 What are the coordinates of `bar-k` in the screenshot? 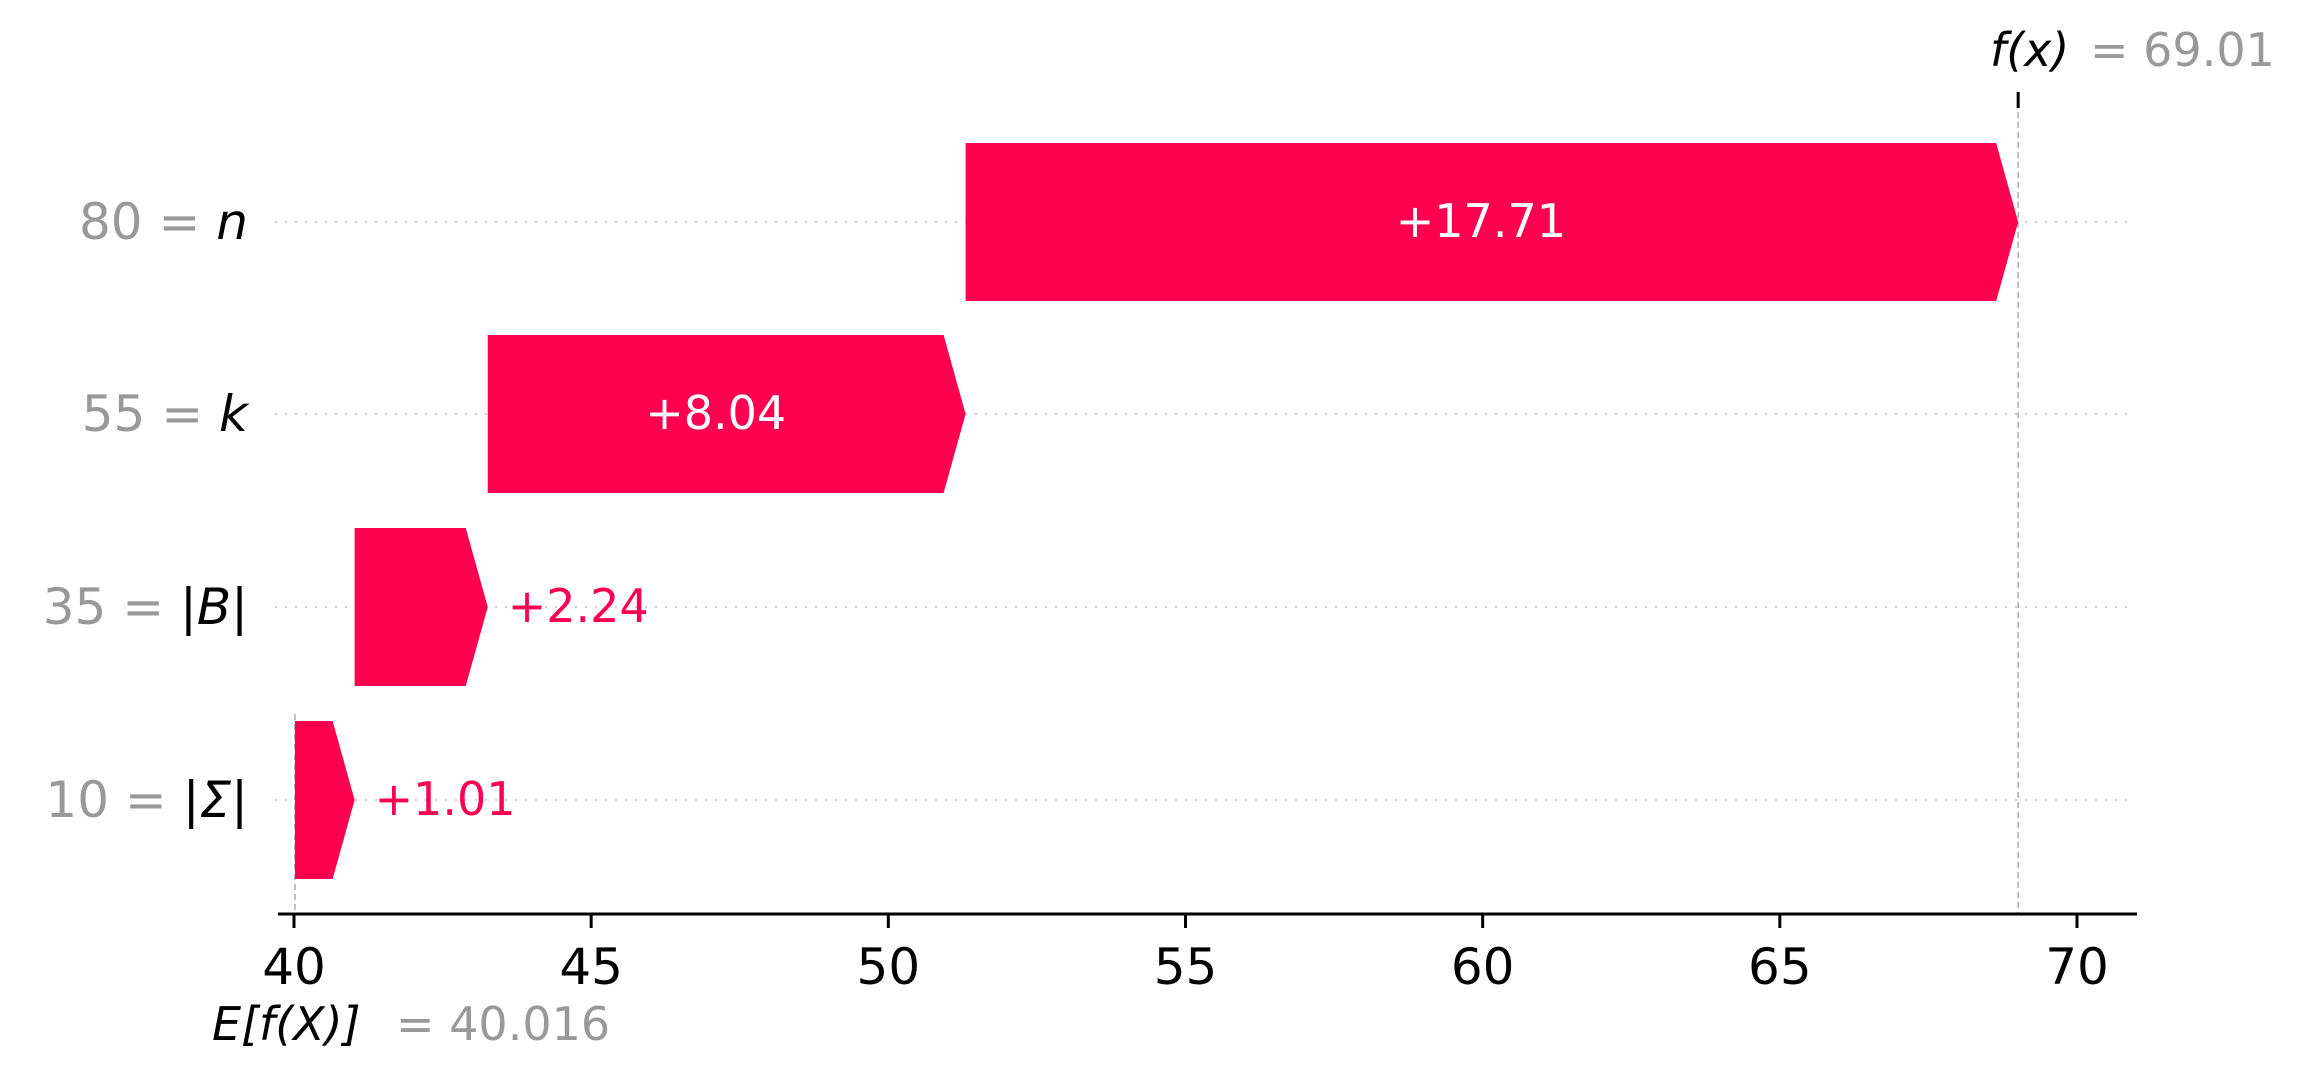 It's located at (726, 414).